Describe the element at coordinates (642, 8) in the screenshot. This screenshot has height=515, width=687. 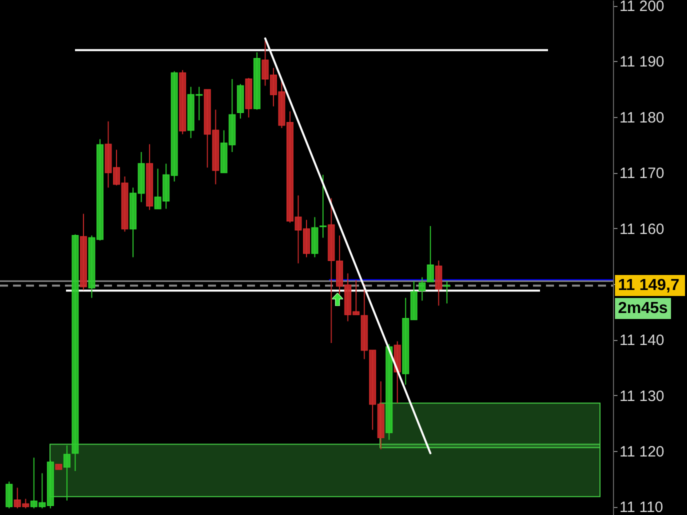
I see `y-tick-label: 11 200` at that location.